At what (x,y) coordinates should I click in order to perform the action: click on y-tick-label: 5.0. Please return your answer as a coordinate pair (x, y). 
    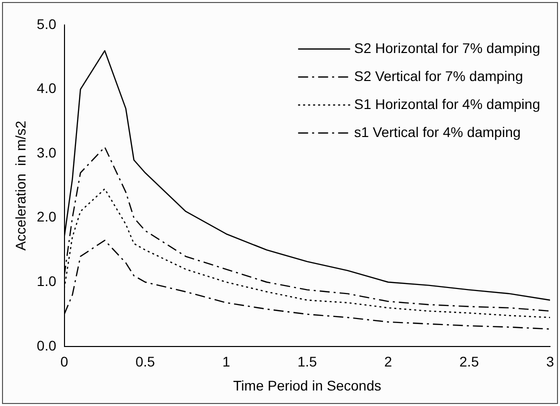
    Looking at the image, I should click on (46, 24).